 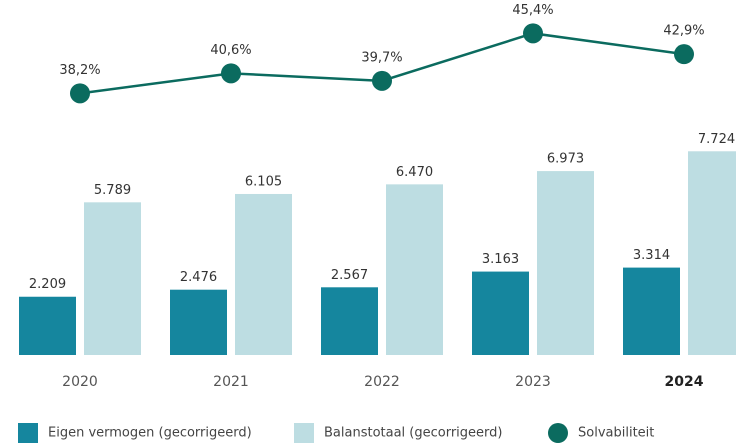 What do you see at coordinates (79, 70) in the screenshot?
I see `value-label: 38,2%` at bounding box center [79, 70].